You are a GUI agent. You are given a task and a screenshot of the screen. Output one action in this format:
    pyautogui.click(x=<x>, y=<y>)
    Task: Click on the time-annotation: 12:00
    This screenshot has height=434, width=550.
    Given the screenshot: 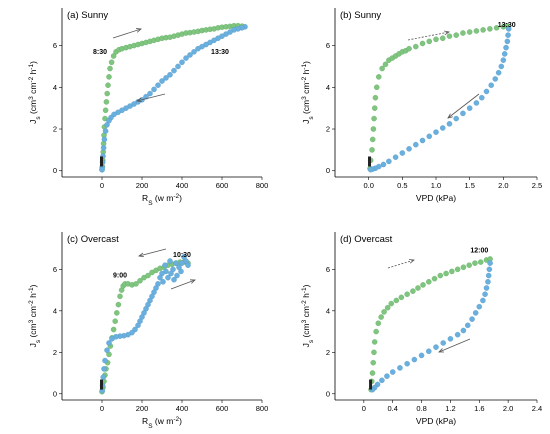 What is the action you would take?
    pyautogui.click(x=479, y=251)
    